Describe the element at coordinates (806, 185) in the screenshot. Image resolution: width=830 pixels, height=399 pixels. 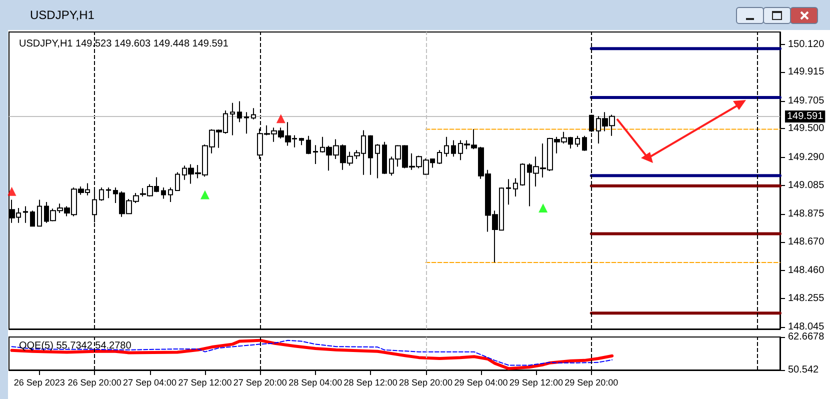
I see `y-tick-label: 149.085` at that location.